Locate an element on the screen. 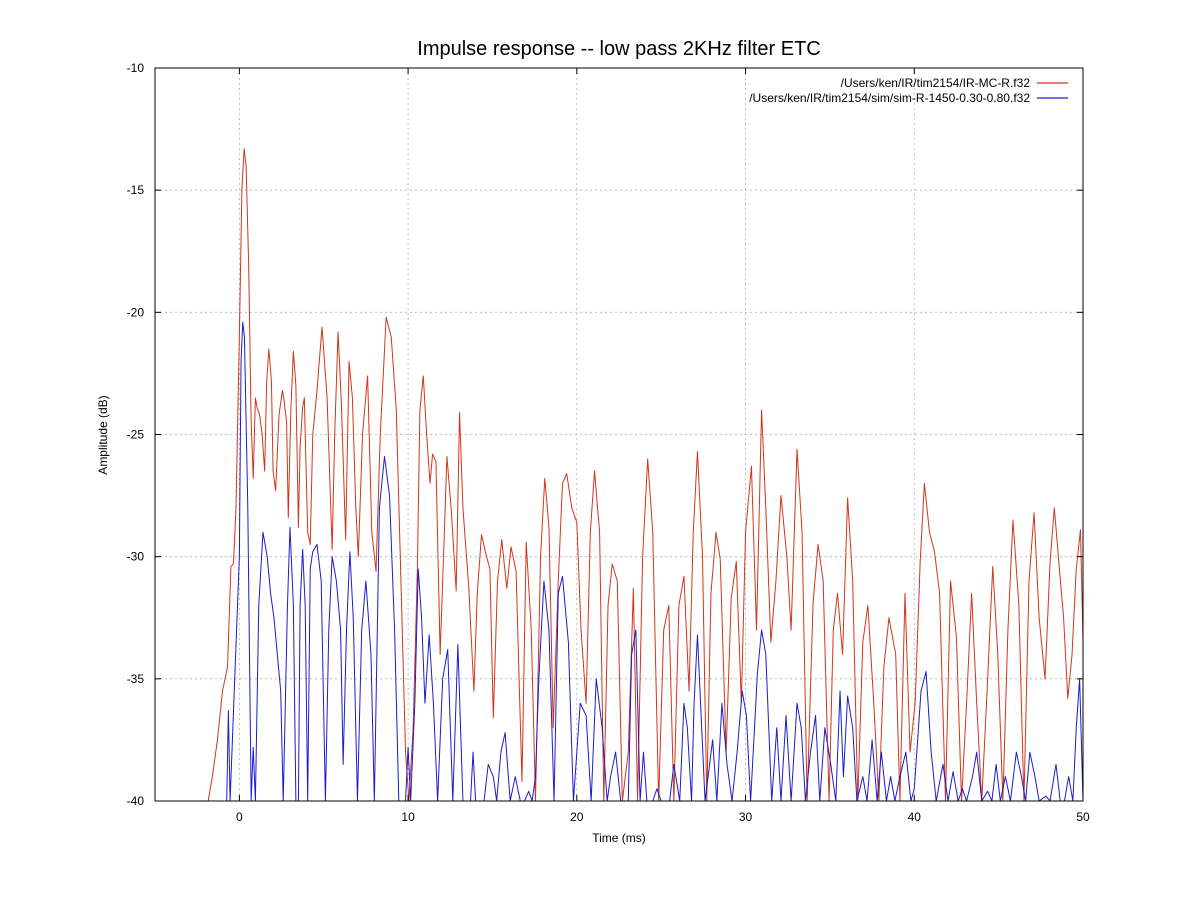  legend-label: /Users/ken/IR/tim2154/IR-MC-R.f32 is located at coordinates (936, 83).